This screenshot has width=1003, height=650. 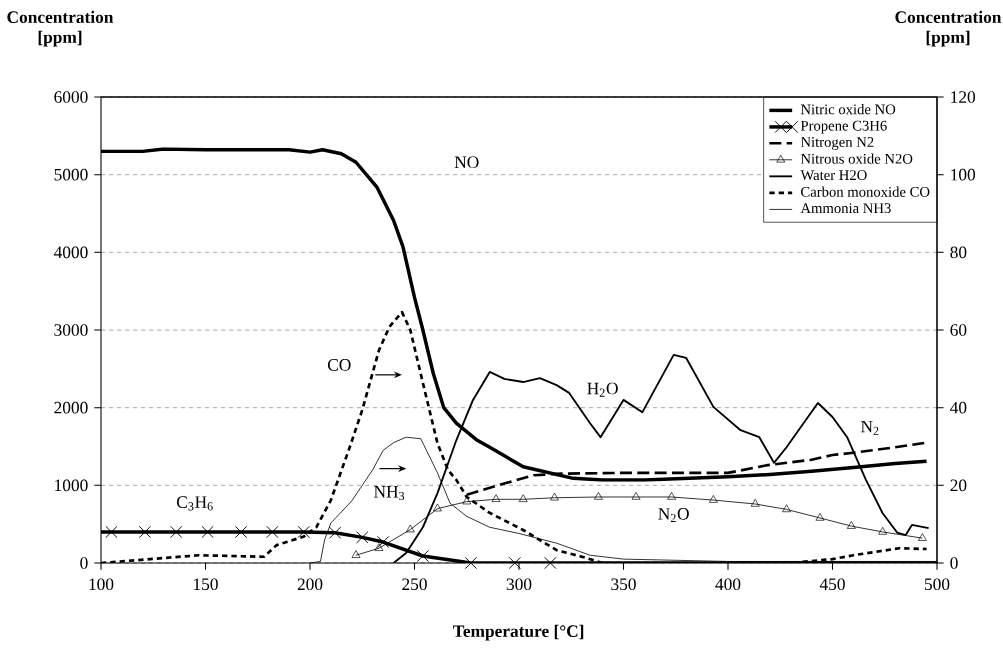 I want to click on y2-tick-label: 0, so click(x=954, y=563).